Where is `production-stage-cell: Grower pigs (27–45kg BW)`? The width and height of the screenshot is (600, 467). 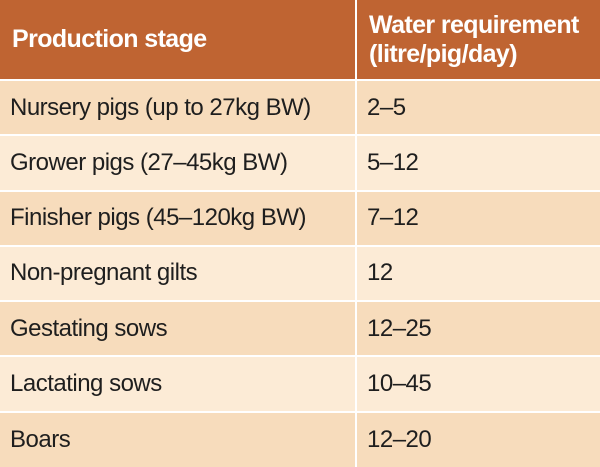
production-stage-cell: Grower pigs (27–45kg BW) is located at coordinates (178, 162).